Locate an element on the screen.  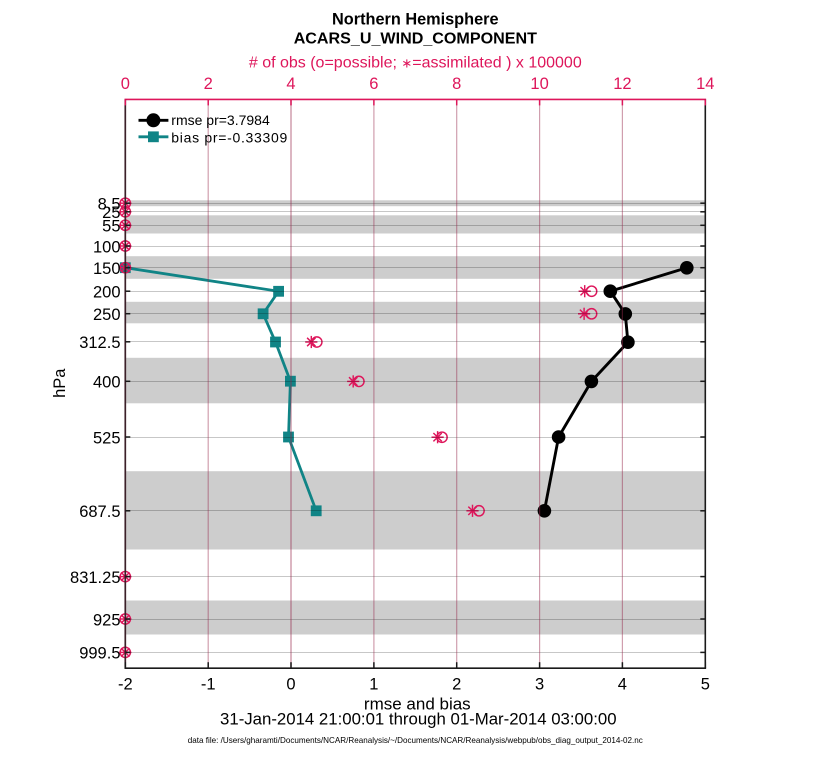
svg-text: -1 is located at coordinates (208, 685).